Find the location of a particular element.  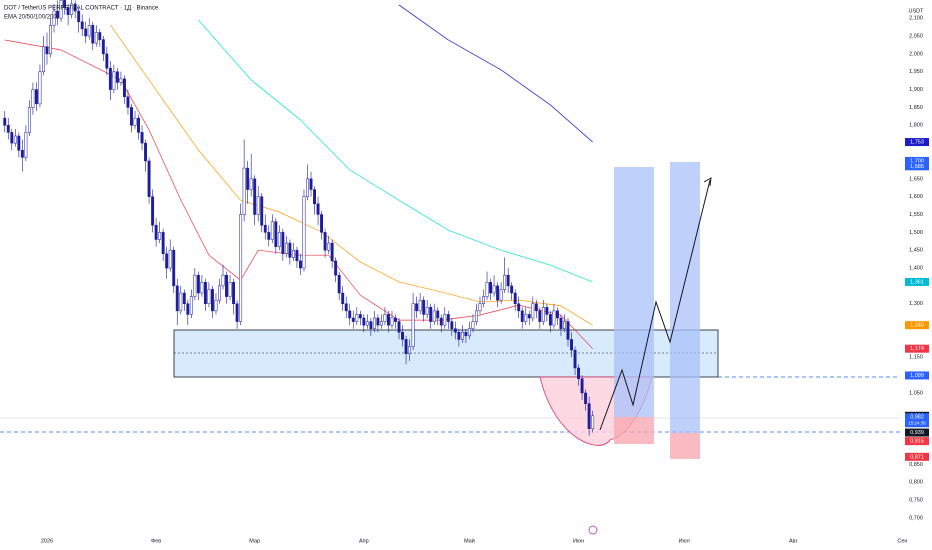

long-target-box is located at coordinates (685, 297).